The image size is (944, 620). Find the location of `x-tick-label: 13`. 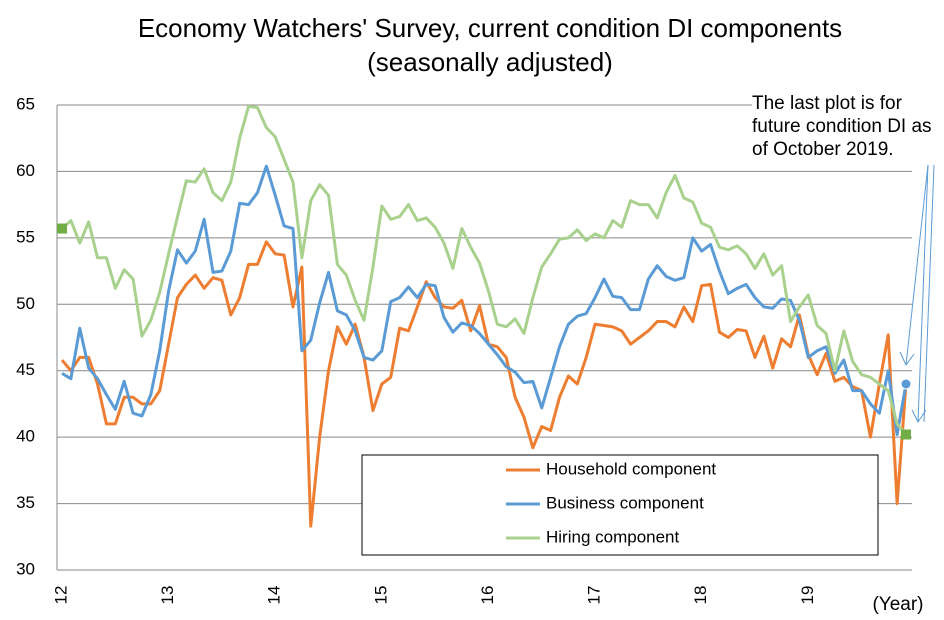

x-tick-label: 13 is located at coordinates (167, 595).